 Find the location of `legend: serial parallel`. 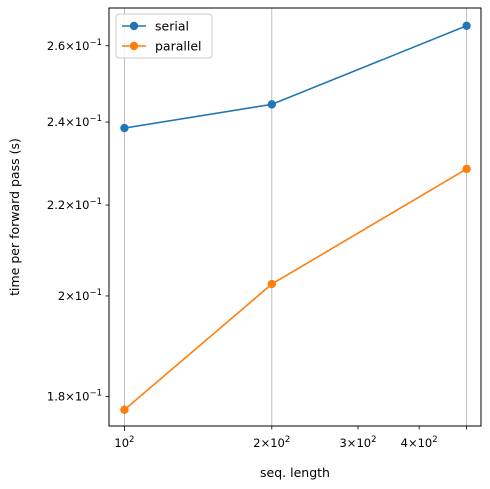

legend: serial parallel is located at coordinates (164, 36).